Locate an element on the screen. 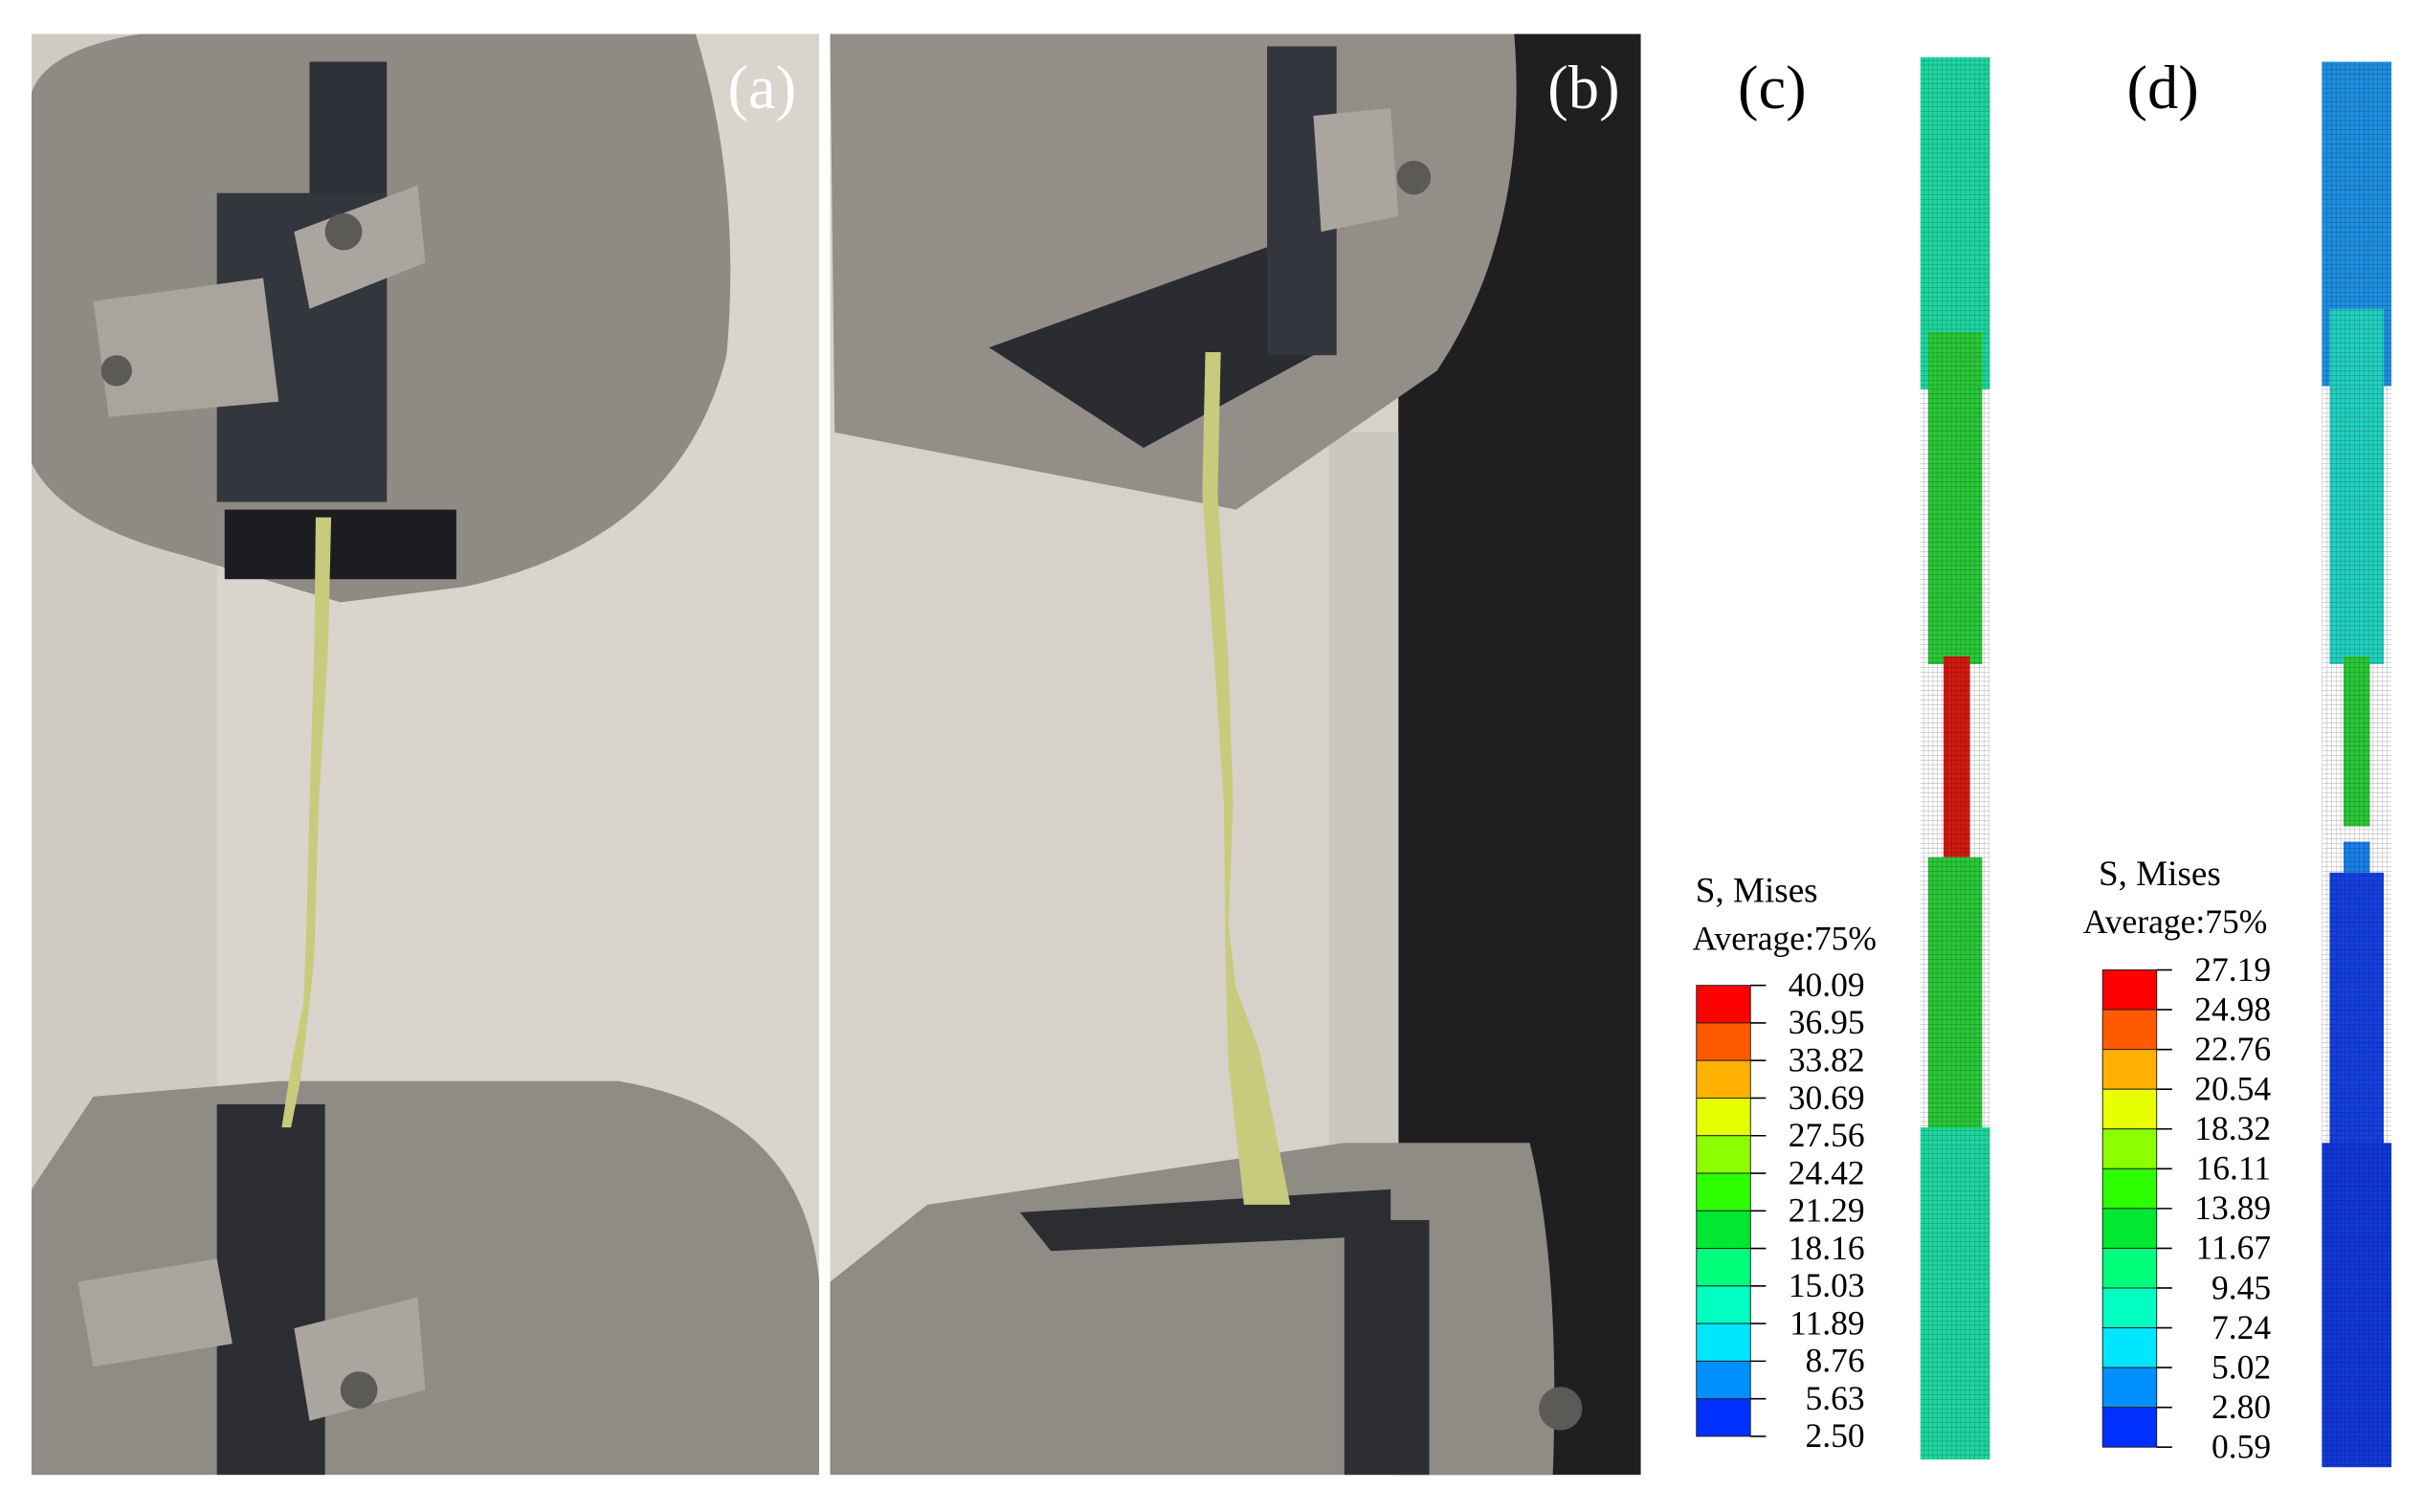 The width and height of the screenshot is (2423, 1512). legend-value: 11.89 is located at coordinates (1827, 1322).